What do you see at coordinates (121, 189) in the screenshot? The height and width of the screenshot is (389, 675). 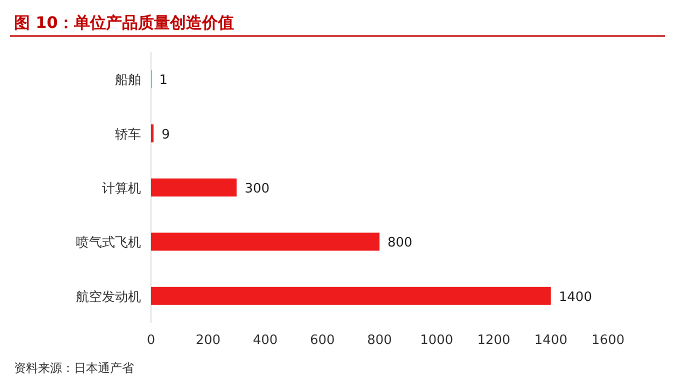 I see `y-tick-label: 计算机` at bounding box center [121, 189].